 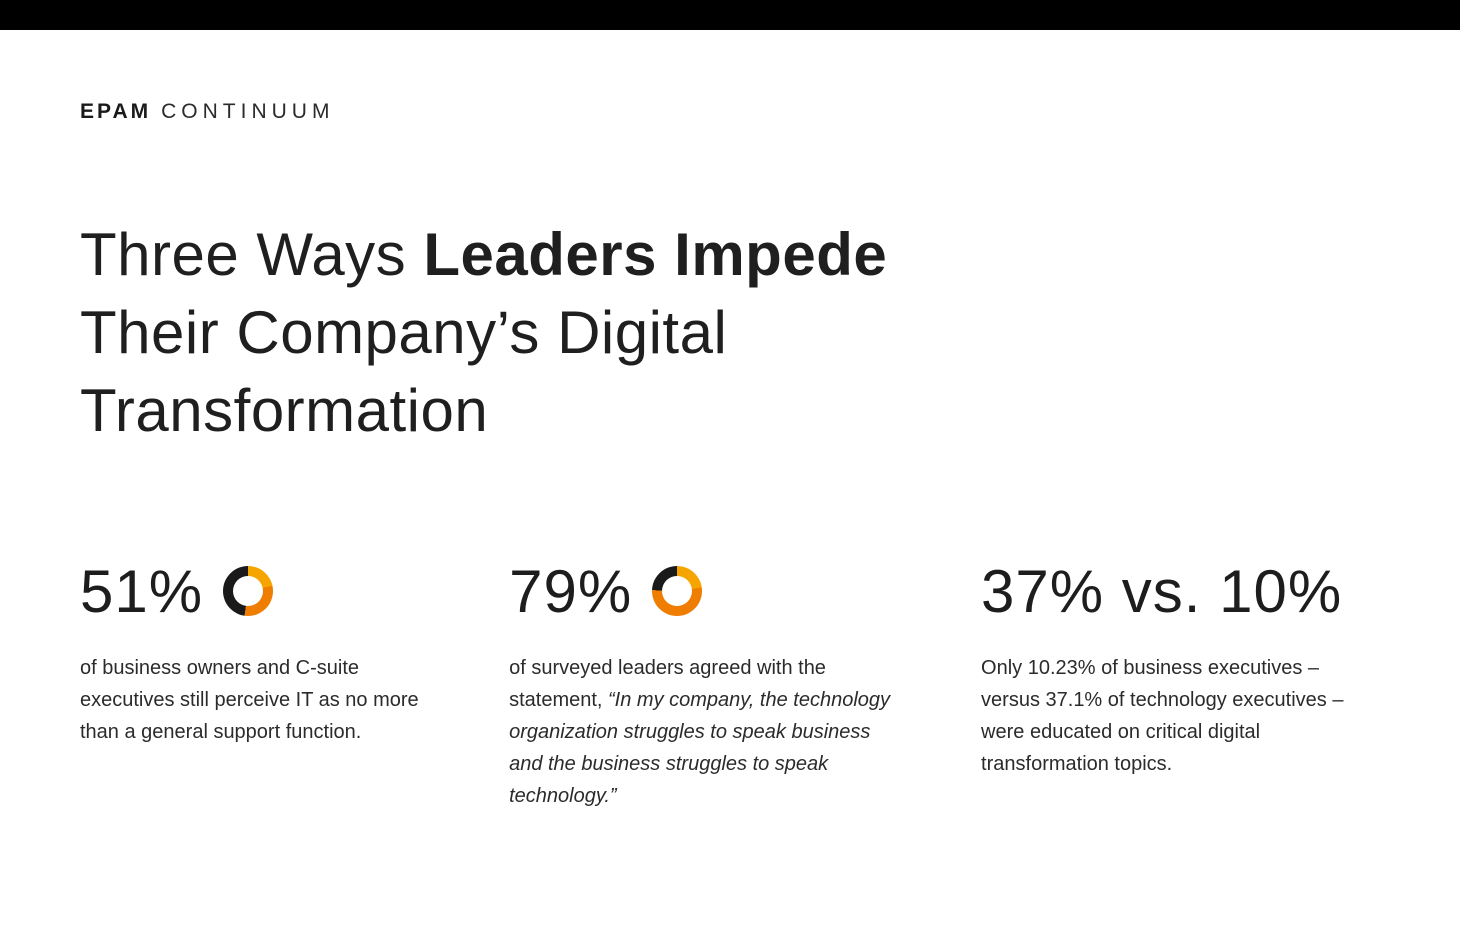 I want to click on top-black-bar, so click(x=730, y=15).